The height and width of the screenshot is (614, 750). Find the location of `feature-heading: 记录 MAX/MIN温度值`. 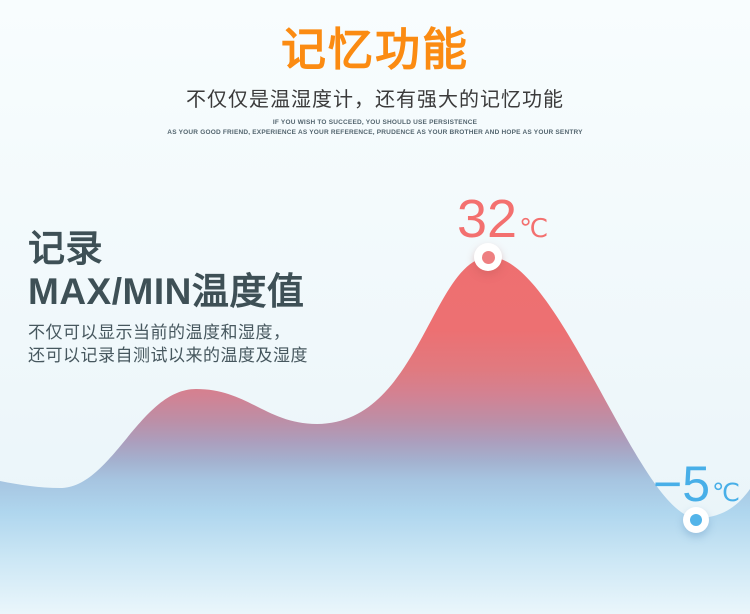

feature-heading: 记录 MAX/MIN温度值 is located at coordinates (168, 270).